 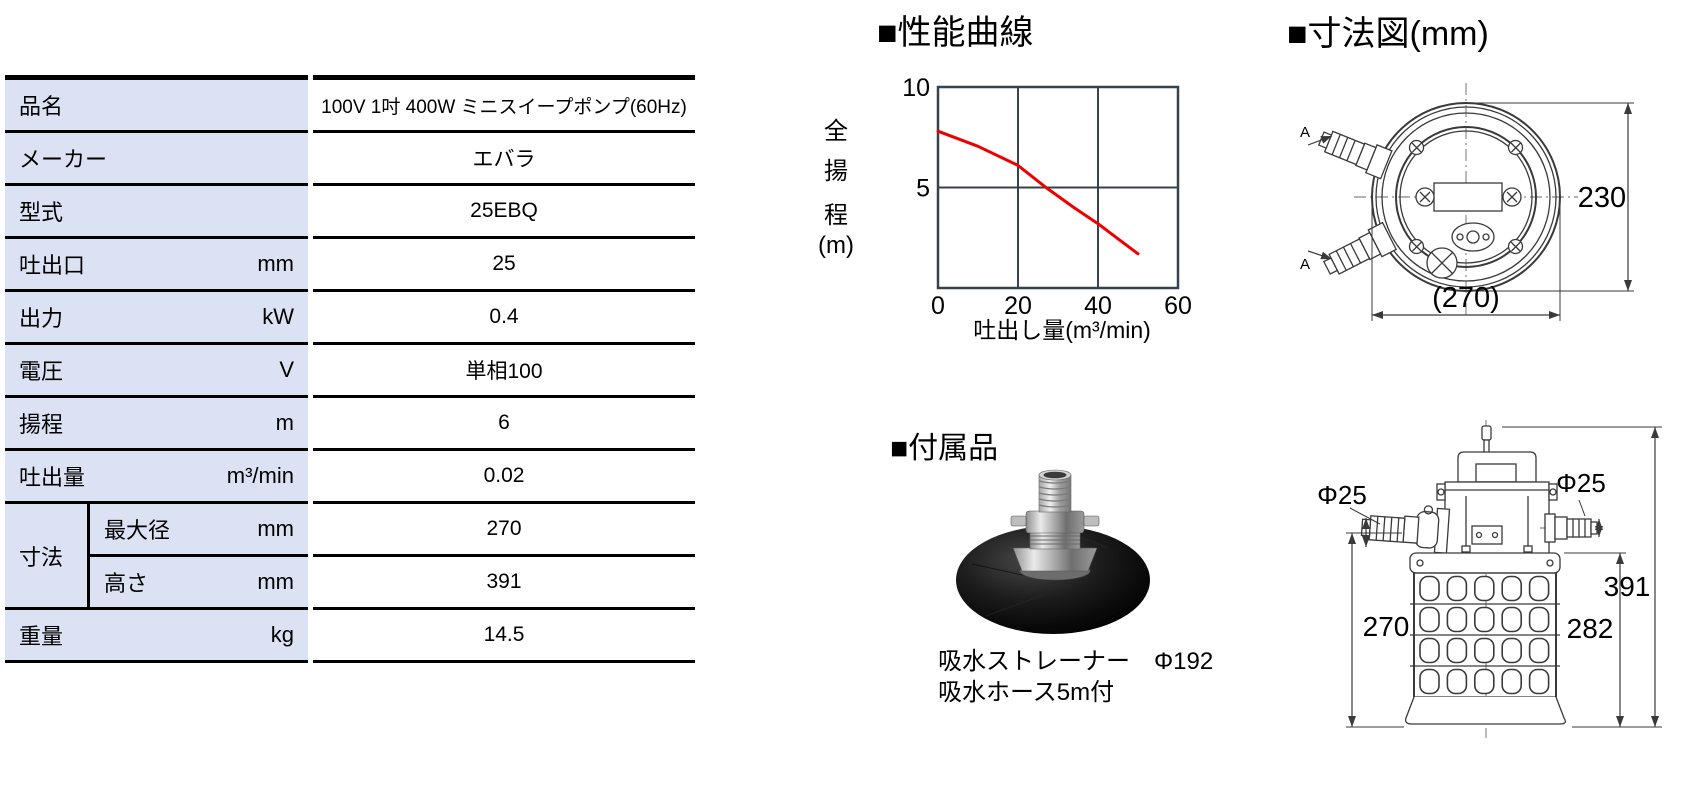 I want to click on dimension-top-view: A A 230 (270), so click(x=1467, y=202).